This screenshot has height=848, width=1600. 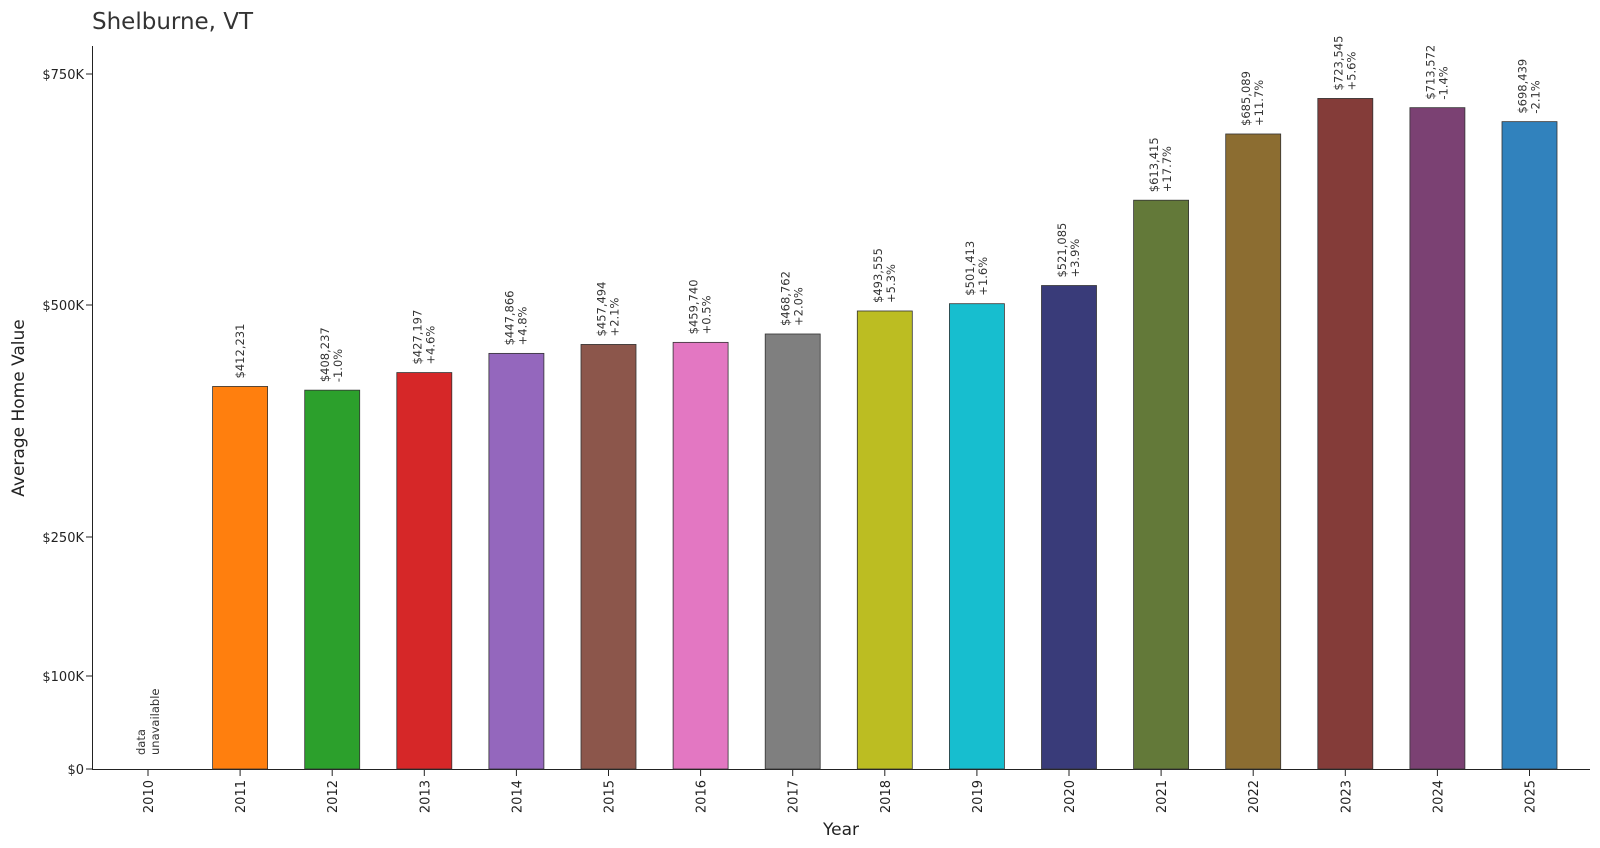 What do you see at coordinates (1253, 451) in the screenshot?
I see `bar-2022` at bounding box center [1253, 451].